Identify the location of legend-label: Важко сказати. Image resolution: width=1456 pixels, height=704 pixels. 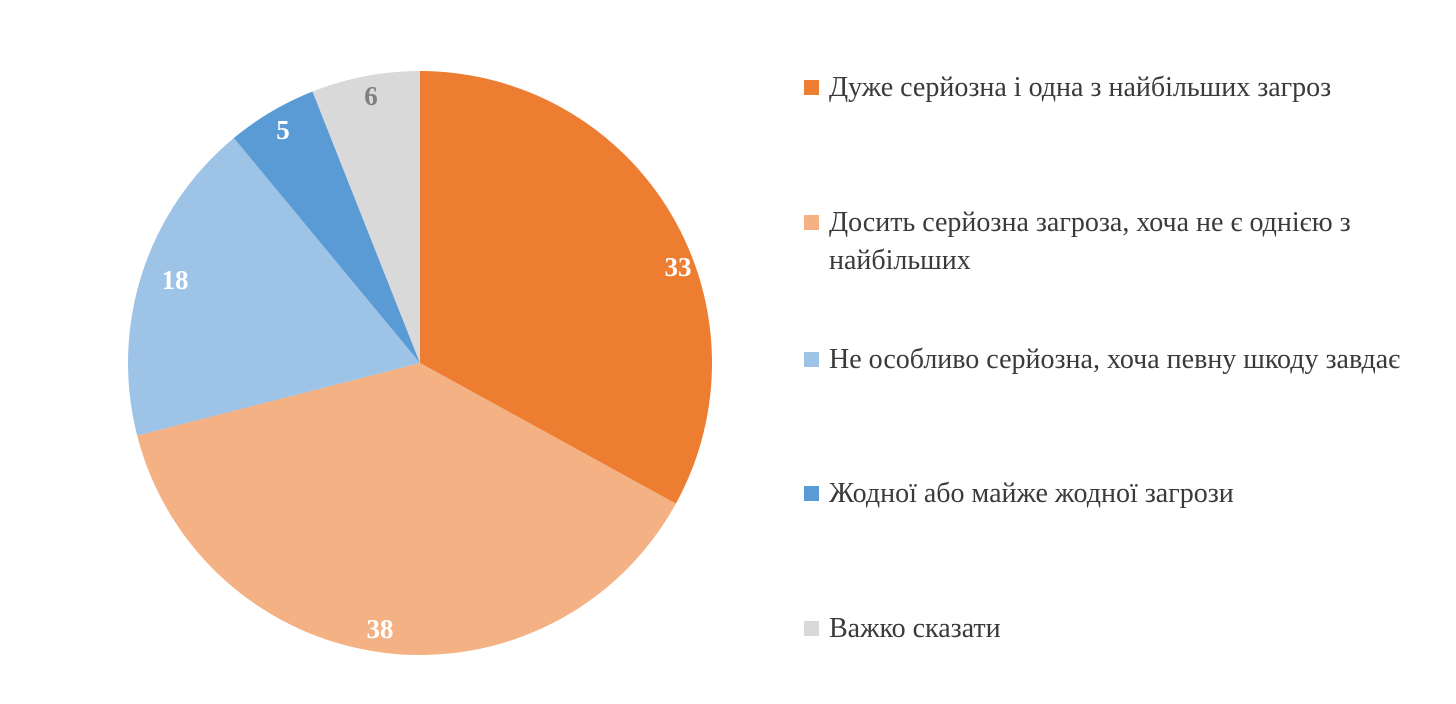
(915, 628).